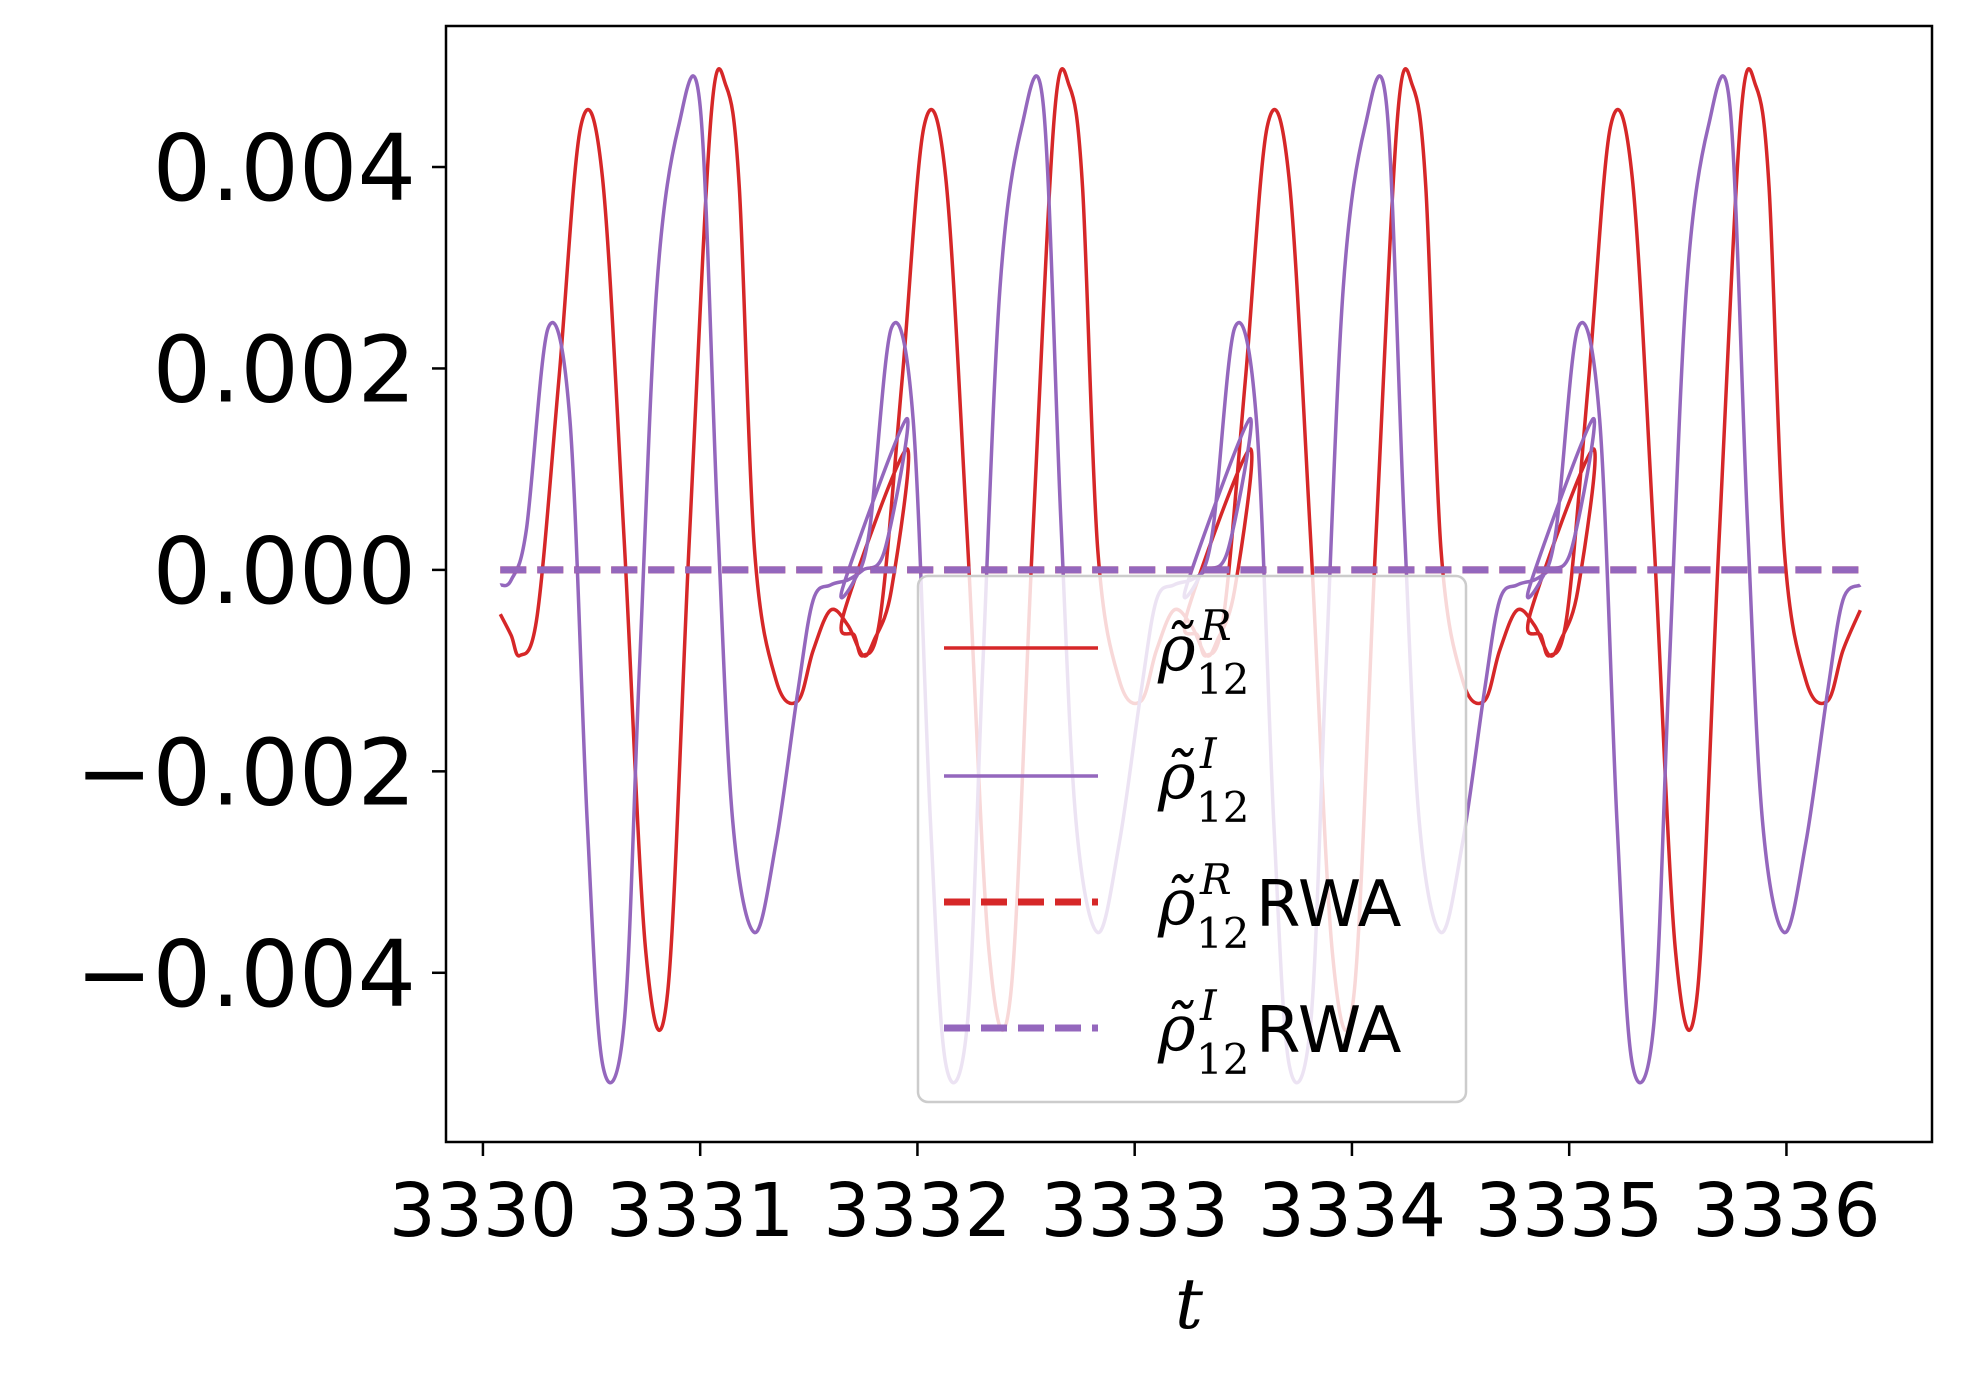 This screenshot has height=1376, width=1962. Describe the element at coordinates (1203, 652) in the screenshot. I see `legend-label: ρ̃ R 12` at that location.